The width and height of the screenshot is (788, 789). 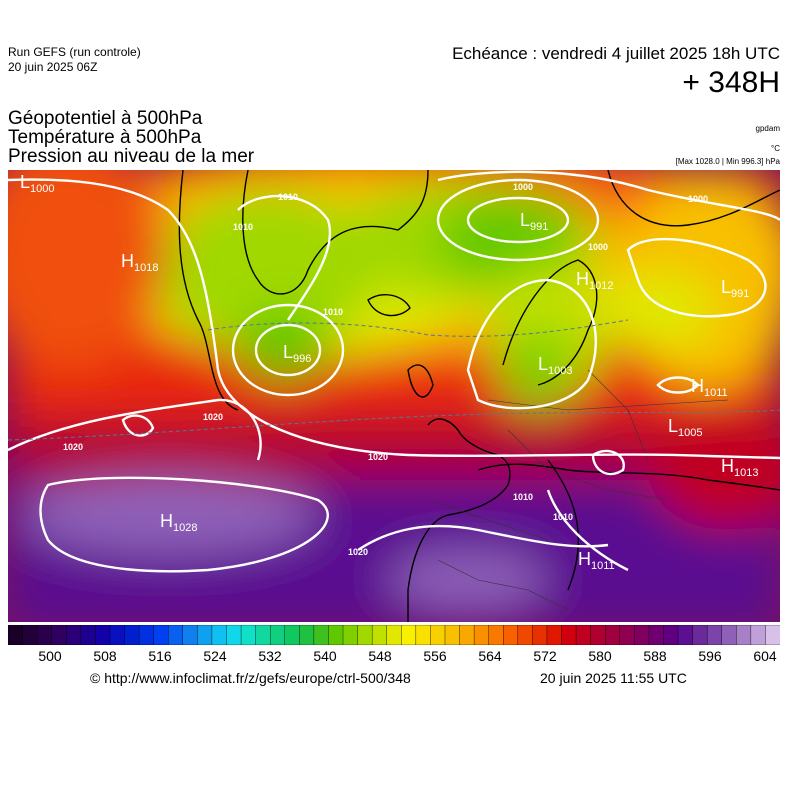 I want to click on temperature-colorbar, so click(x=394, y=635).